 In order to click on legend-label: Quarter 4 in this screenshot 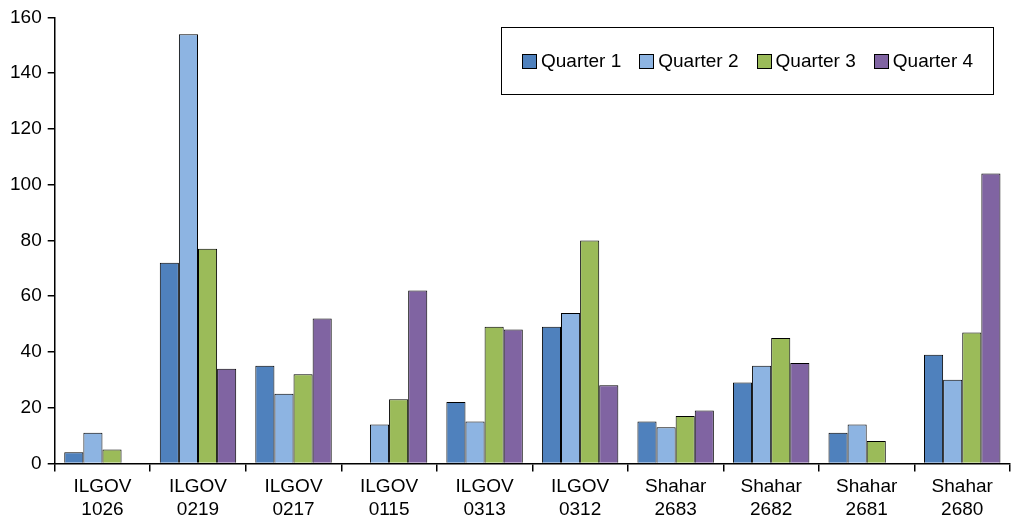, I will do `click(933, 61)`.